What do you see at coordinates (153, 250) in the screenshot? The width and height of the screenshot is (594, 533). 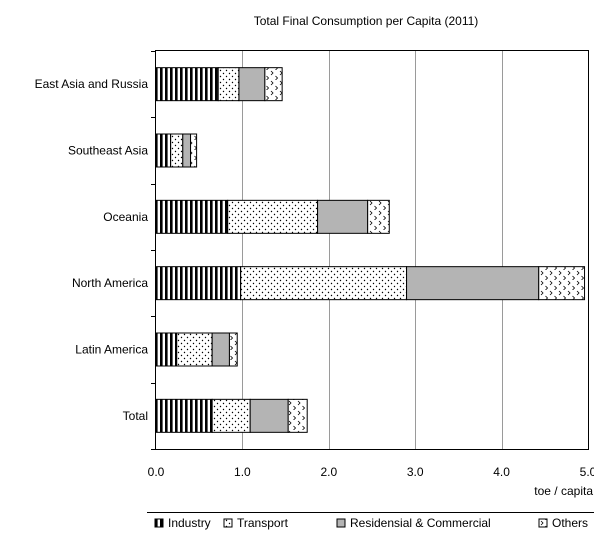 I see `y-axis-ticks` at bounding box center [153, 250].